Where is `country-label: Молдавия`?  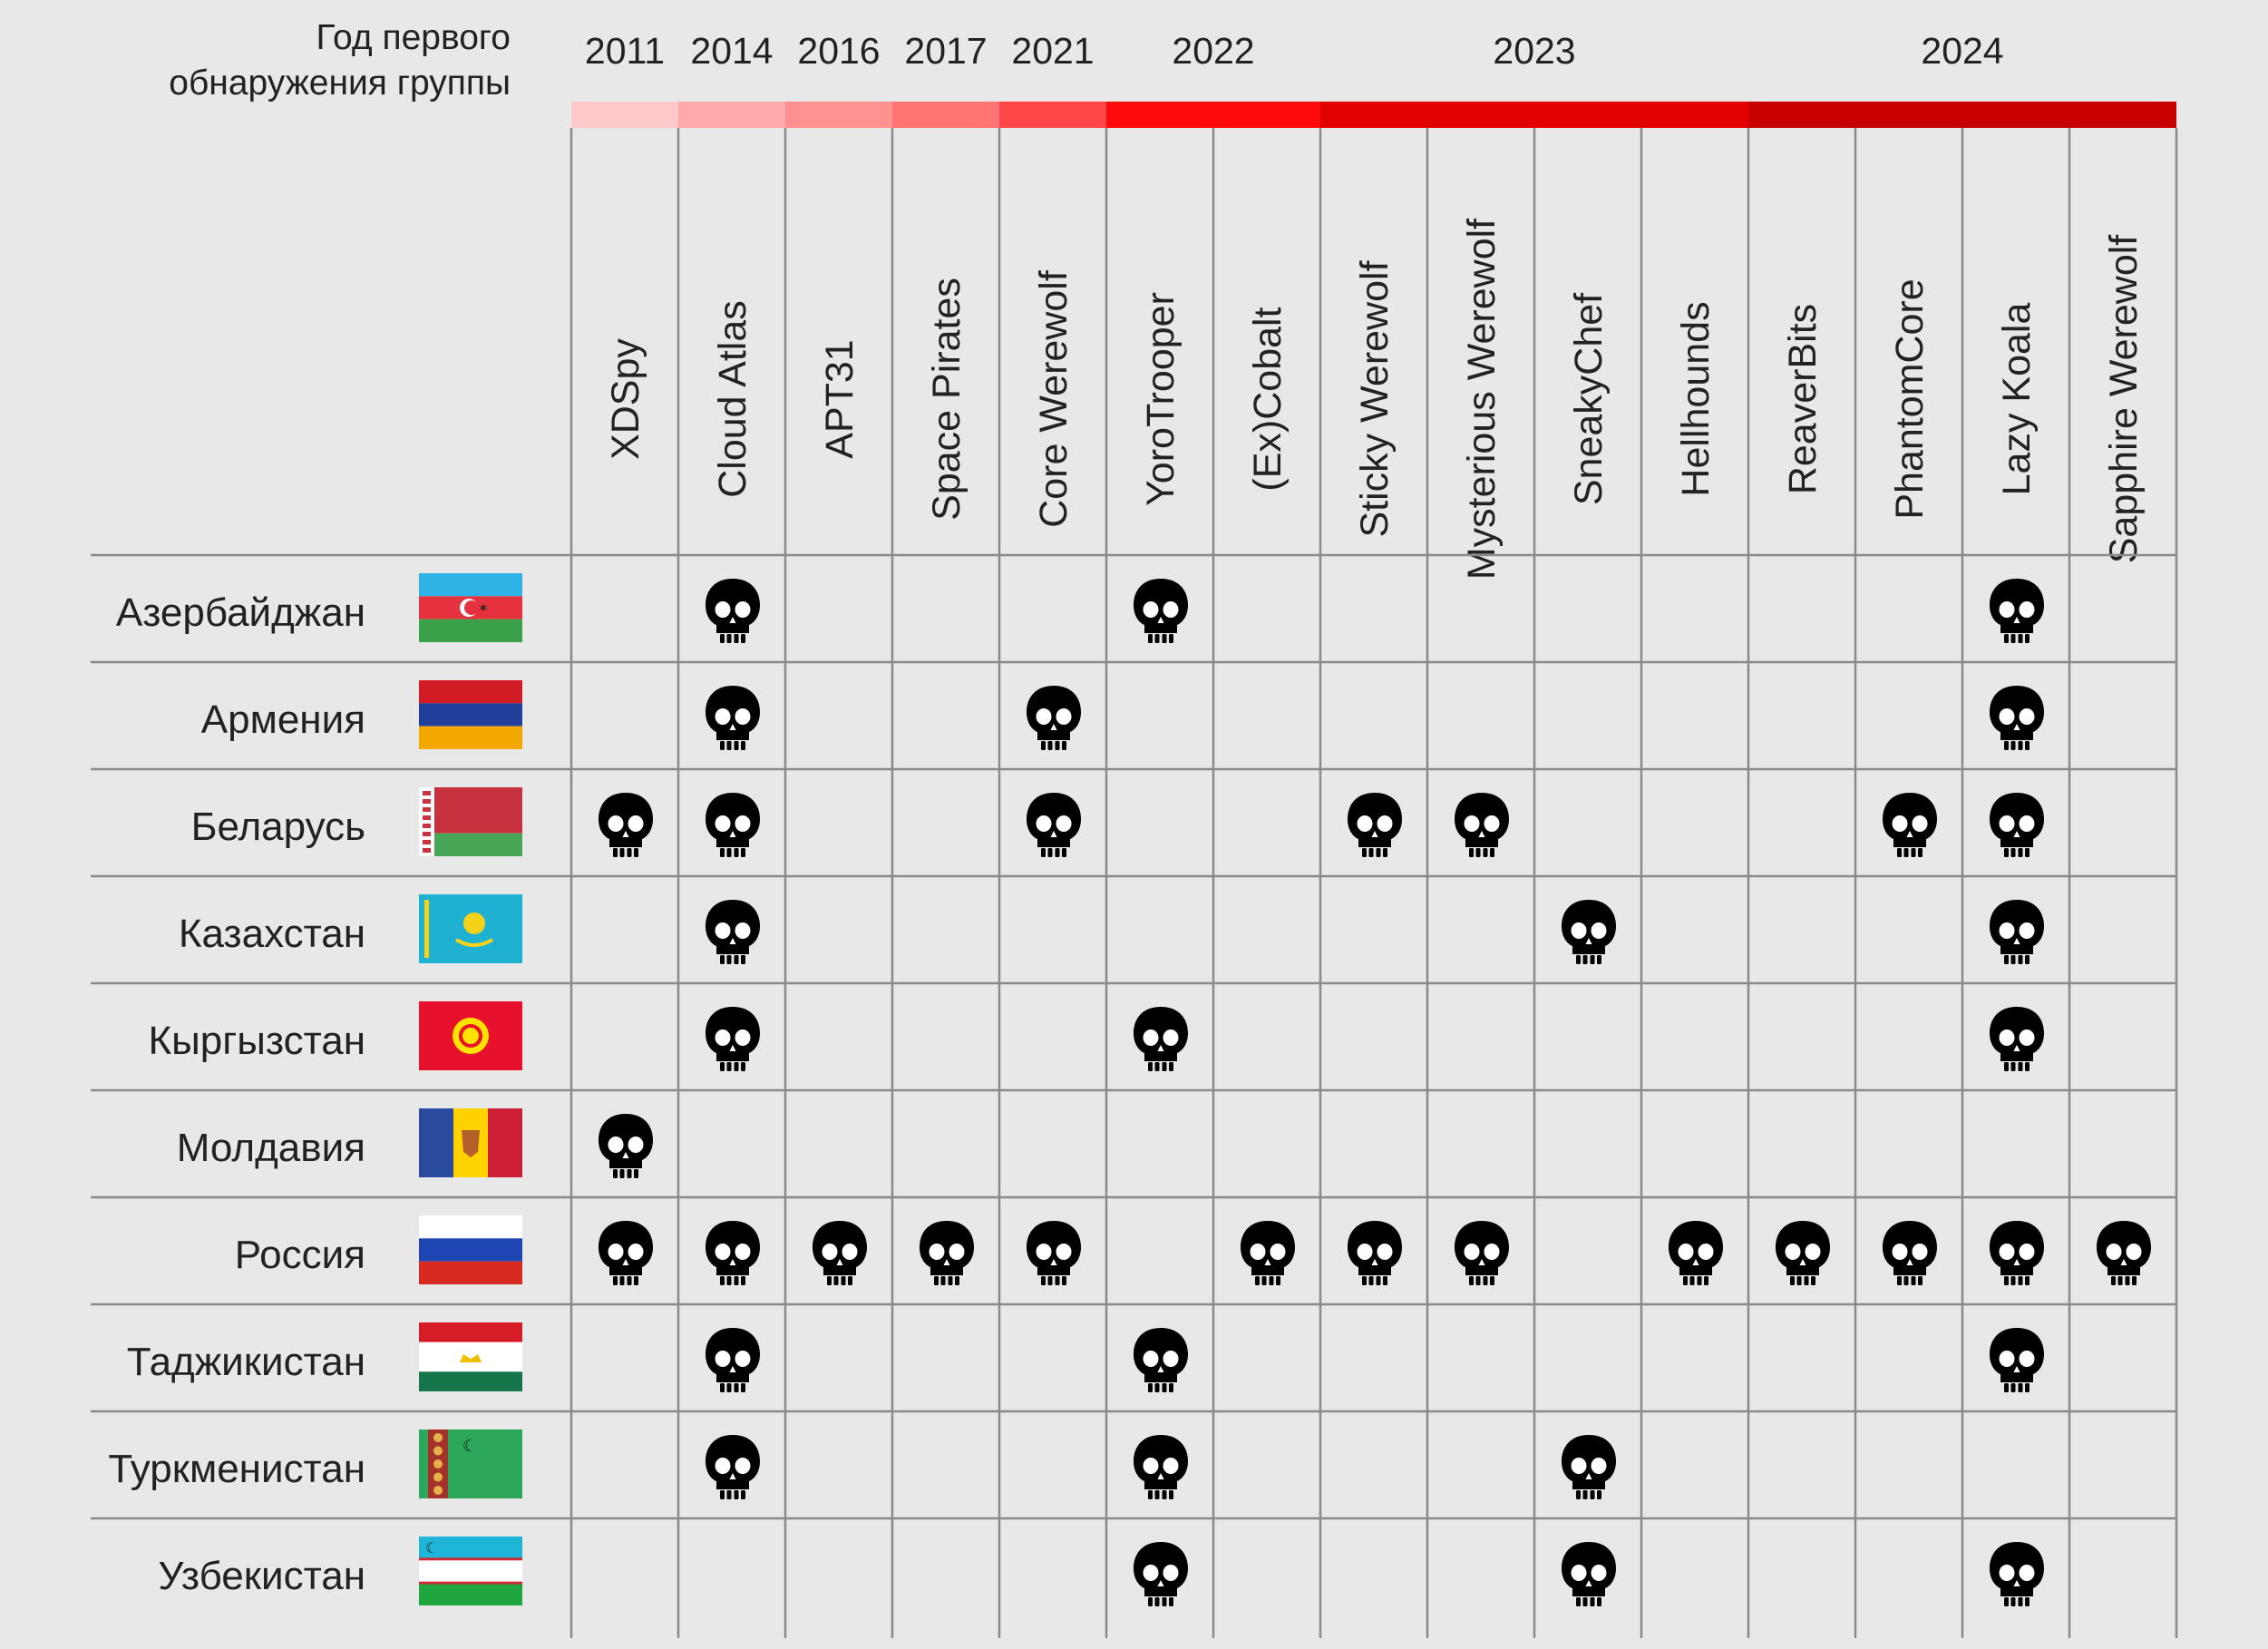
country-label: Молдавия is located at coordinates (271, 1148).